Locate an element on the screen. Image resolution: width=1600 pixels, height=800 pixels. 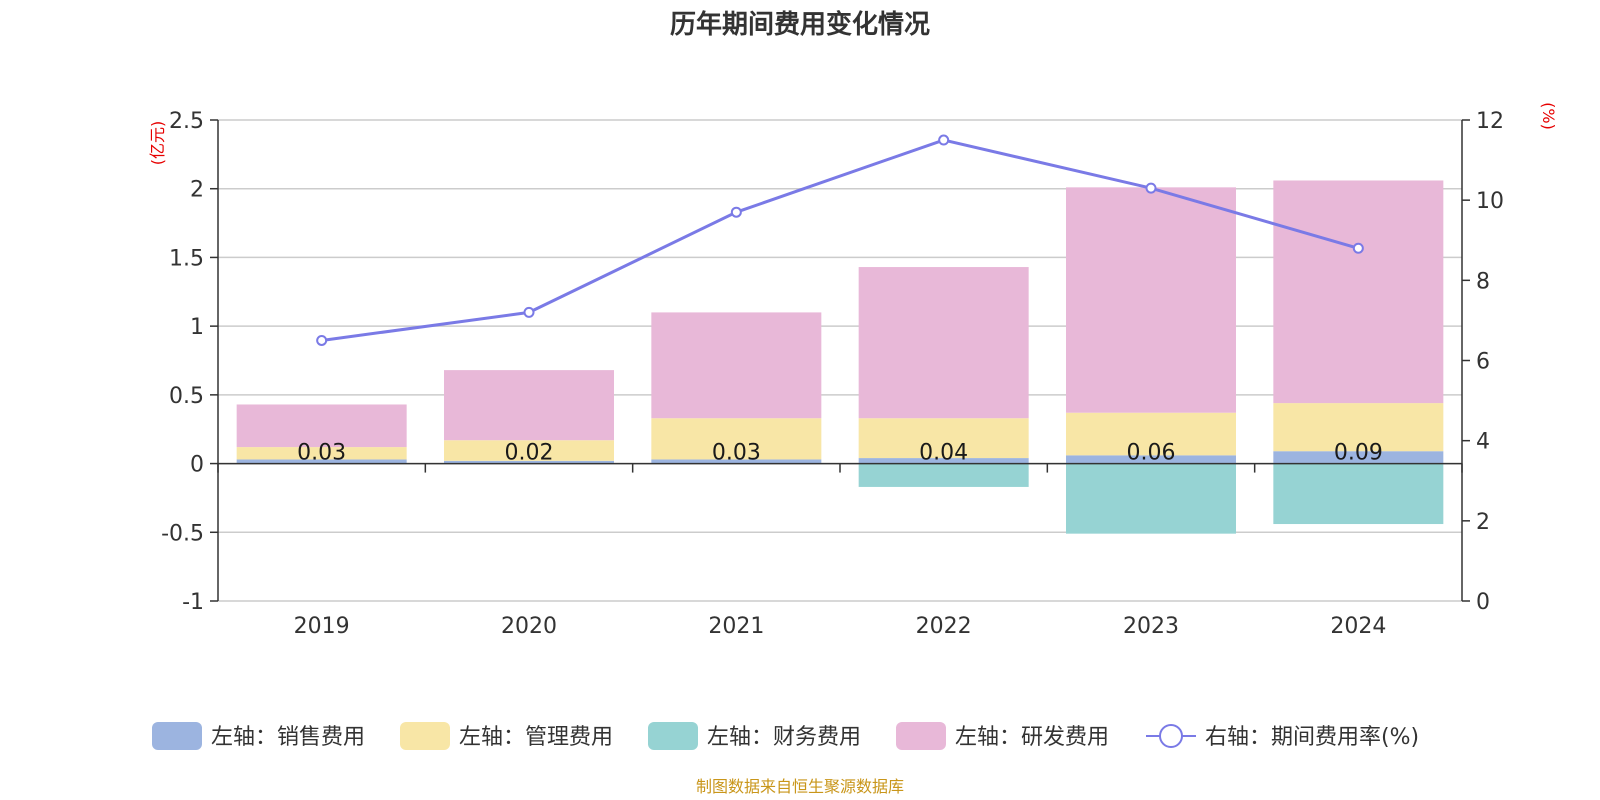
x-tick-label: 2019 is located at coordinates (322, 626).